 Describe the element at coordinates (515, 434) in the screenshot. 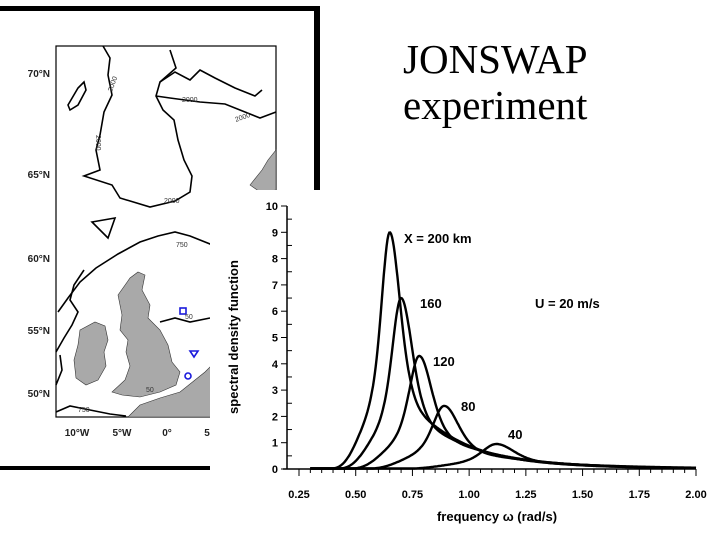

I see `series-label: 40` at that location.